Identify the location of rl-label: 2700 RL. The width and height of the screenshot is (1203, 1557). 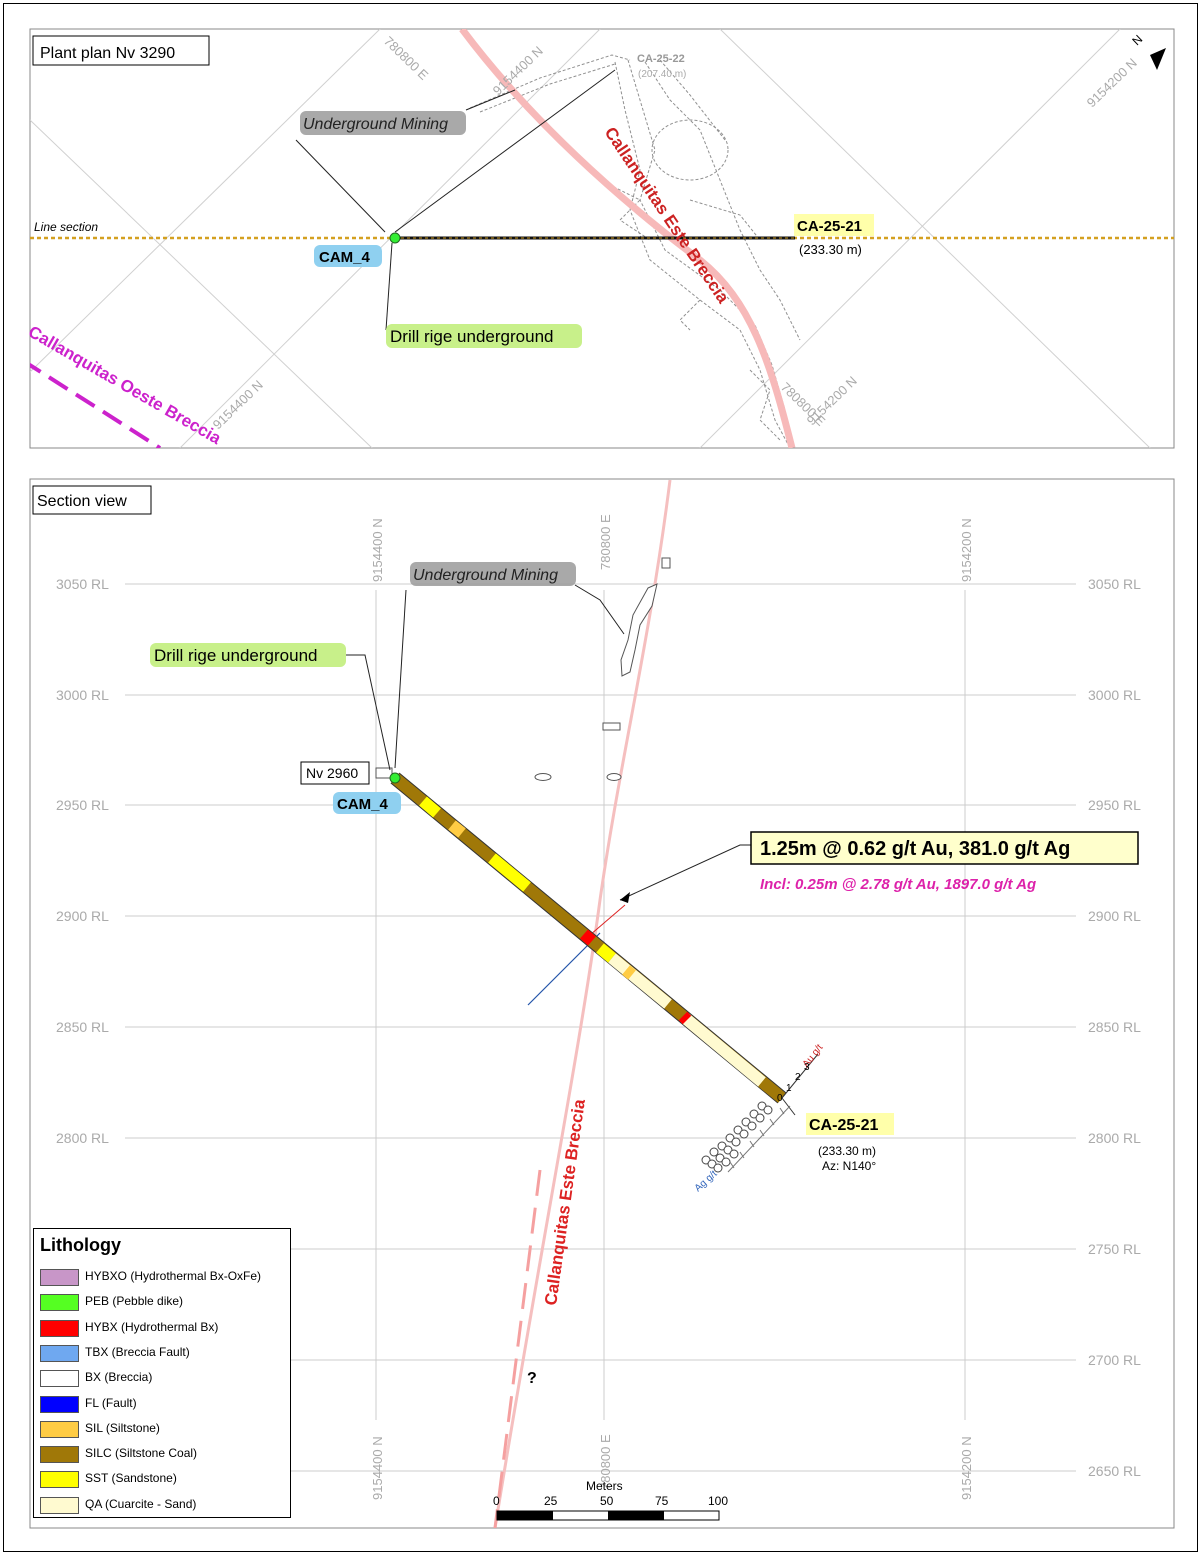
(1114, 1360).